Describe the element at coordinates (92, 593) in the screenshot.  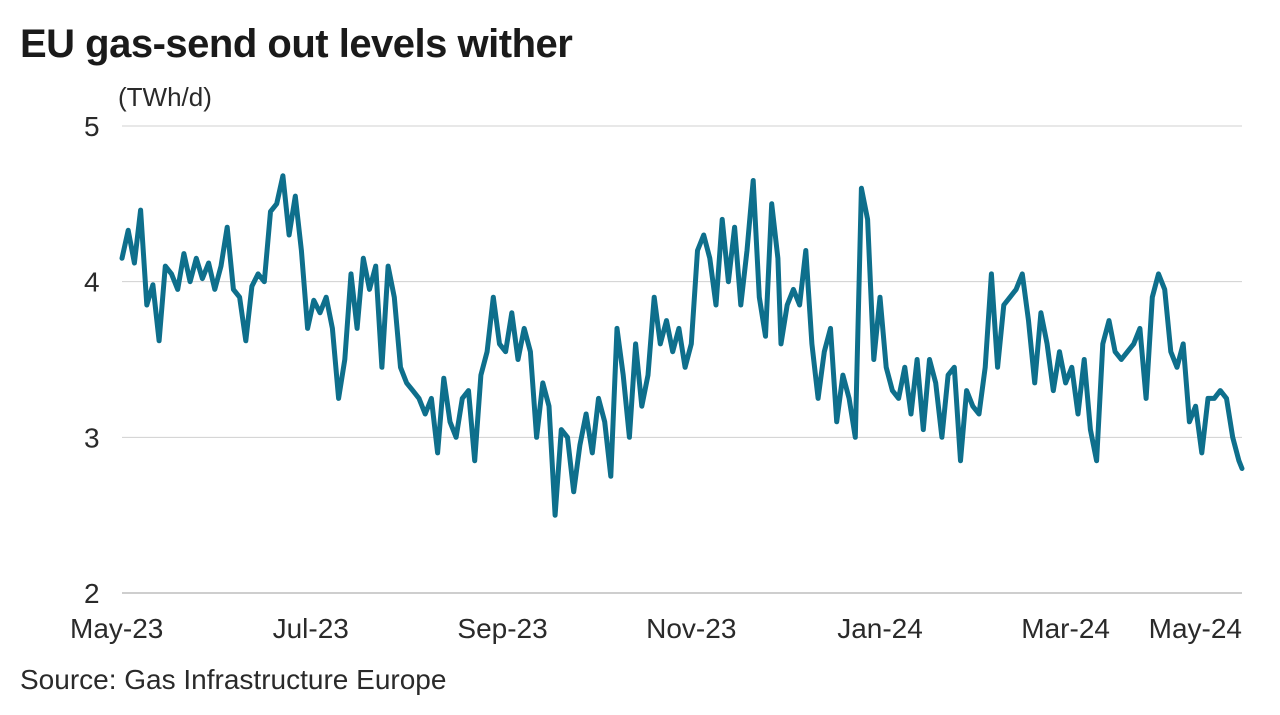
I see `y-tick-label: 2` at that location.